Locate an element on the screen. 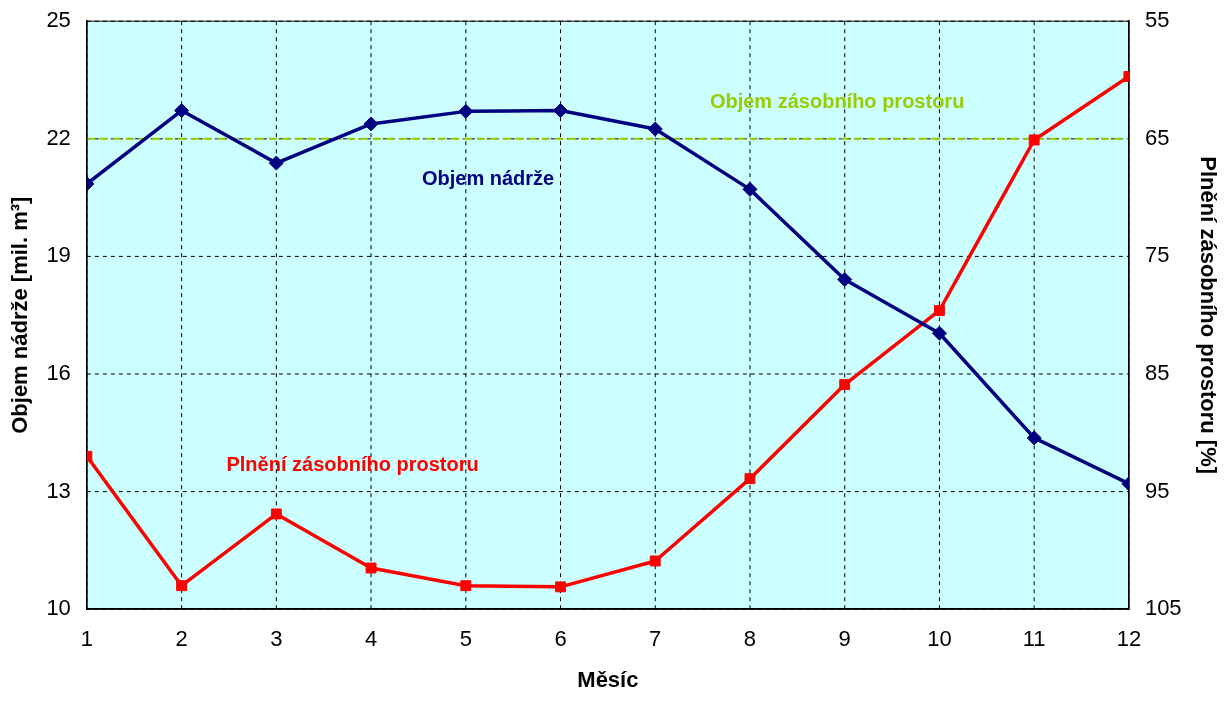 The image size is (1230, 702). ref-line-label: Objem zásobního prostoru is located at coordinates (837, 101).